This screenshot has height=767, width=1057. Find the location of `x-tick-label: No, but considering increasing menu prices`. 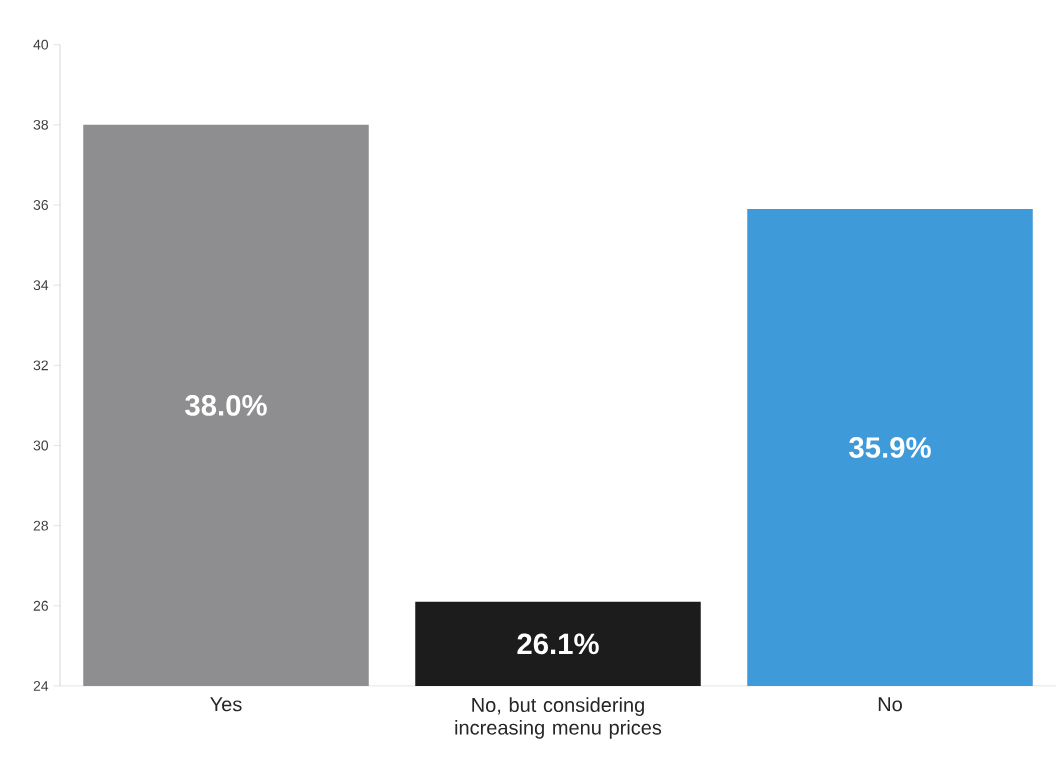

x-tick-label: No, but considering increasing menu prices is located at coordinates (558, 718).